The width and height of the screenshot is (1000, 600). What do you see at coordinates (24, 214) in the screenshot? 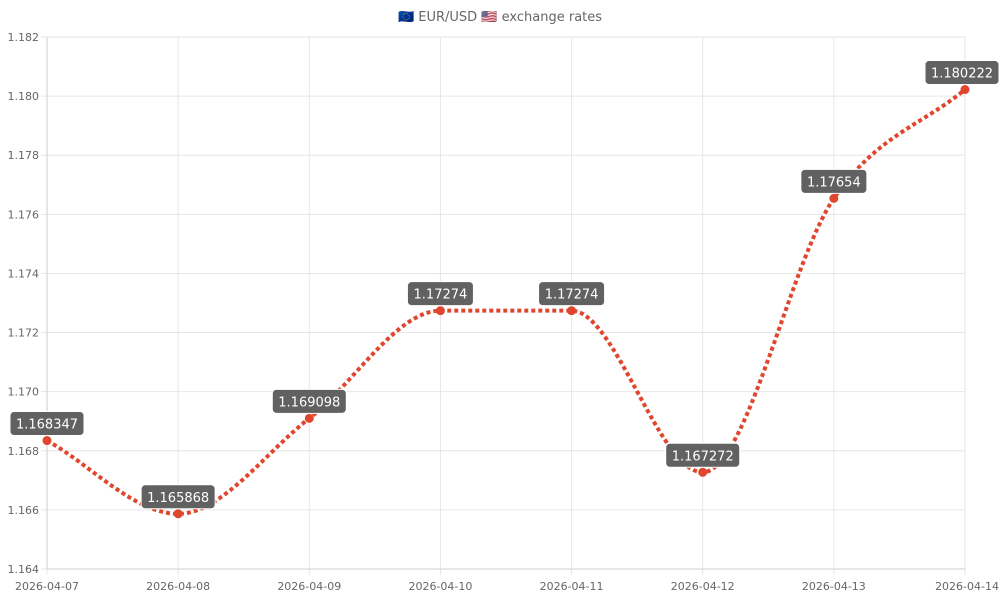
I see `y-tick-label: 1.176` at bounding box center [24, 214].